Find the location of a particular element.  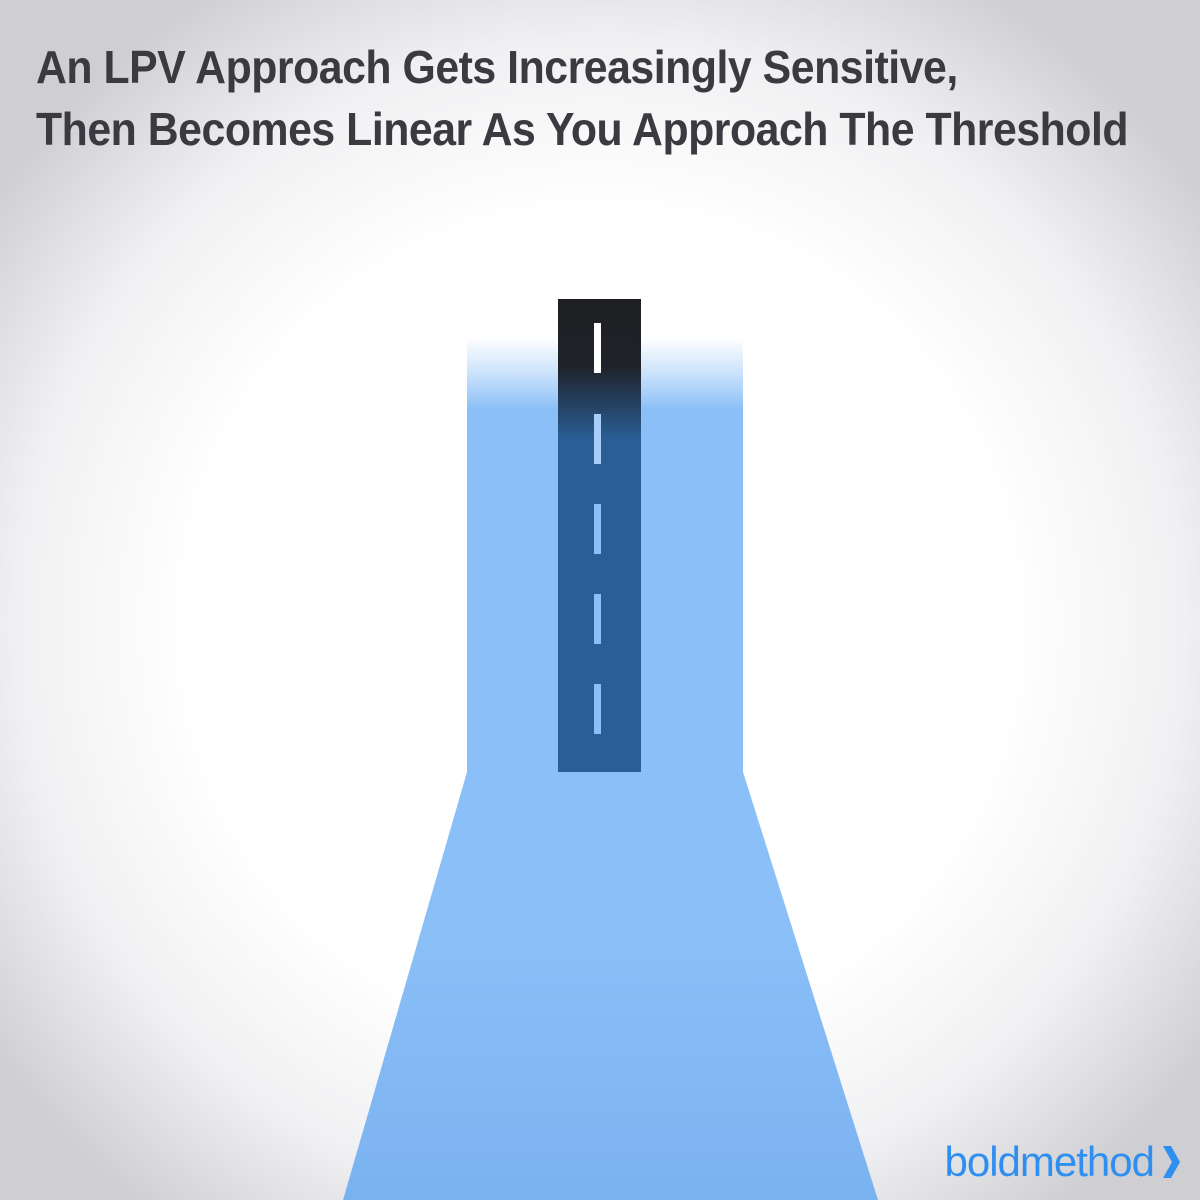

boldmethod-logo: boldmethod is located at coordinates (1064, 1162).